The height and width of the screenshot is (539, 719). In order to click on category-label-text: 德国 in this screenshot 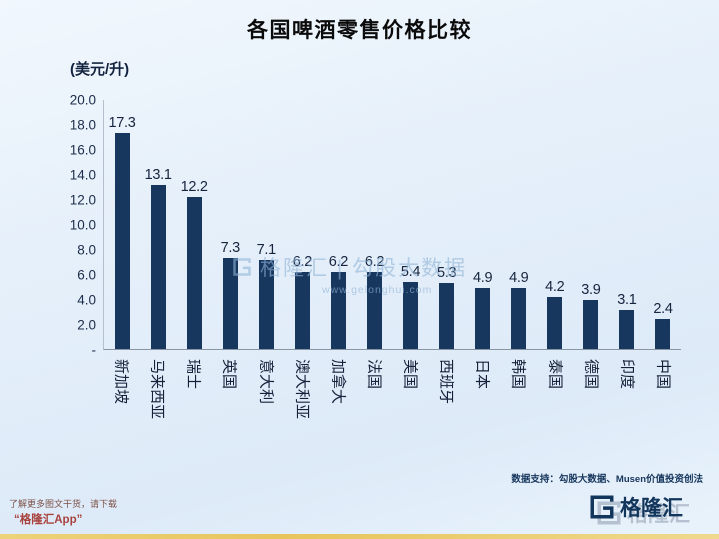, I will do `click(591, 374)`.